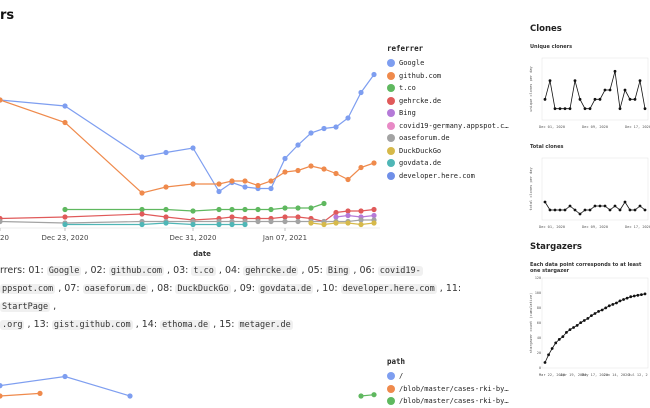 Image resolution: width=650 pixels, height=408 pixels. Describe the element at coordinates (448, 76) in the screenshot. I see `legend-item: github.com` at that location.